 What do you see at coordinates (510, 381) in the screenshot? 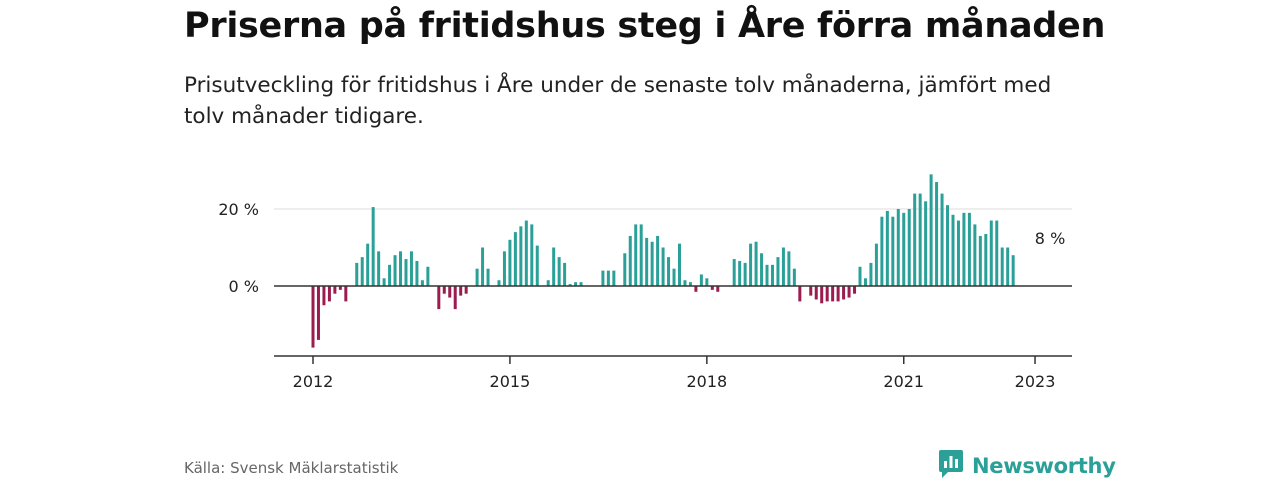
I see `x-tick-label: 2015` at bounding box center [510, 381].